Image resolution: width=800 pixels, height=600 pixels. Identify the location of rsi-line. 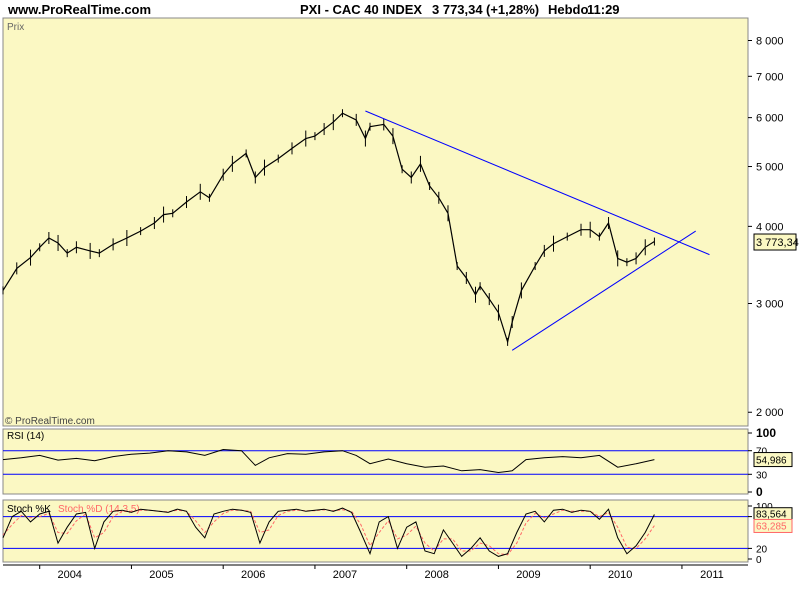
(328, 461).